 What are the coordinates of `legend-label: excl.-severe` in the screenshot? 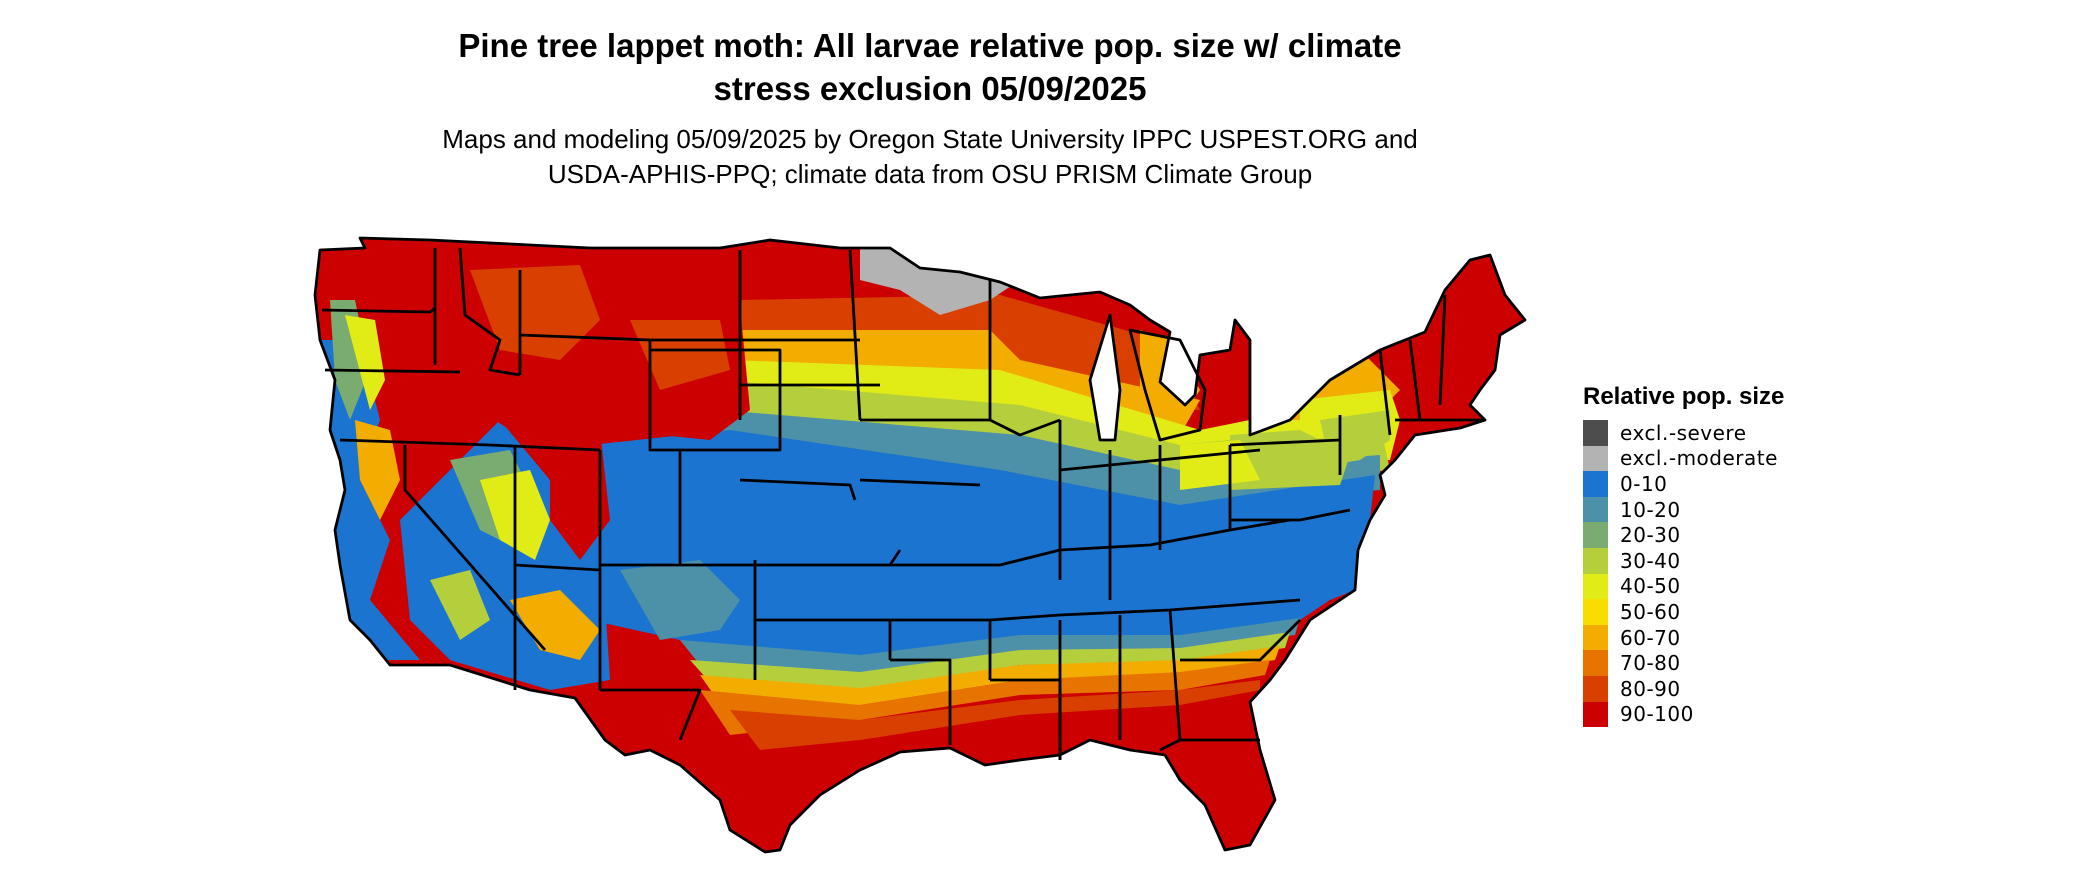 It's located at (1683, 432).